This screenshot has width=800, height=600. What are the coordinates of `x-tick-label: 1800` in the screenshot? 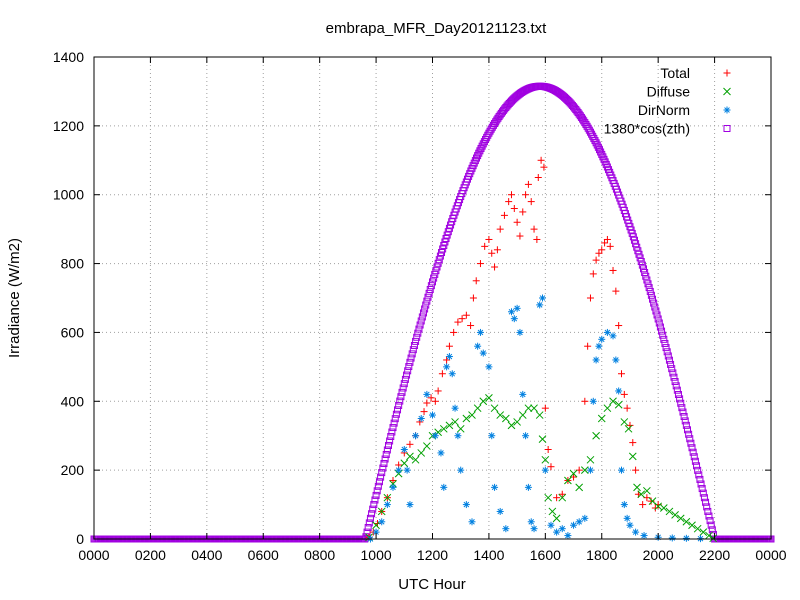 It's located at (601, 555).